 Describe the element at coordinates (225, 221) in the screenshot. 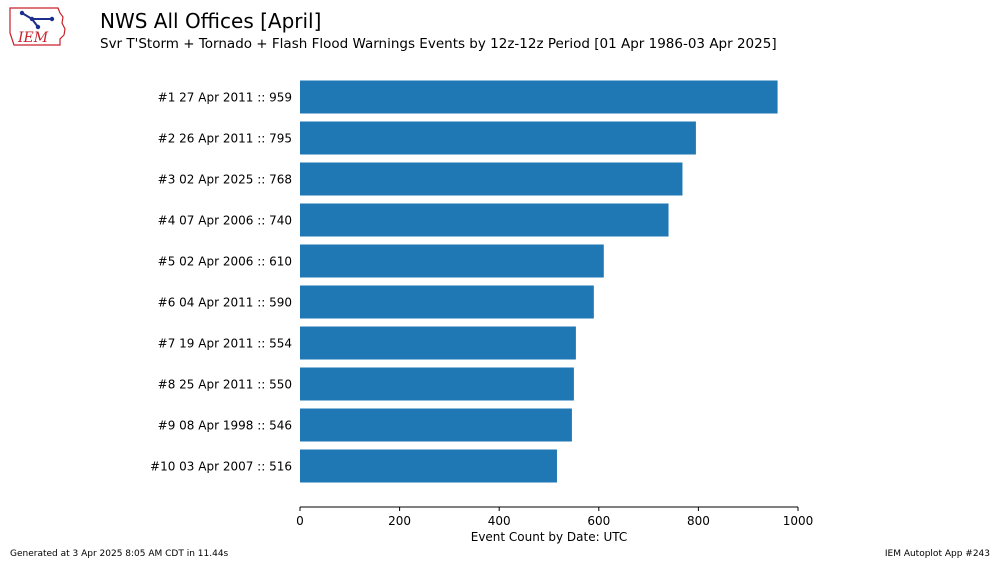

I see `category-label-4: #4 07 Apr 2006 :: 740` at that location.